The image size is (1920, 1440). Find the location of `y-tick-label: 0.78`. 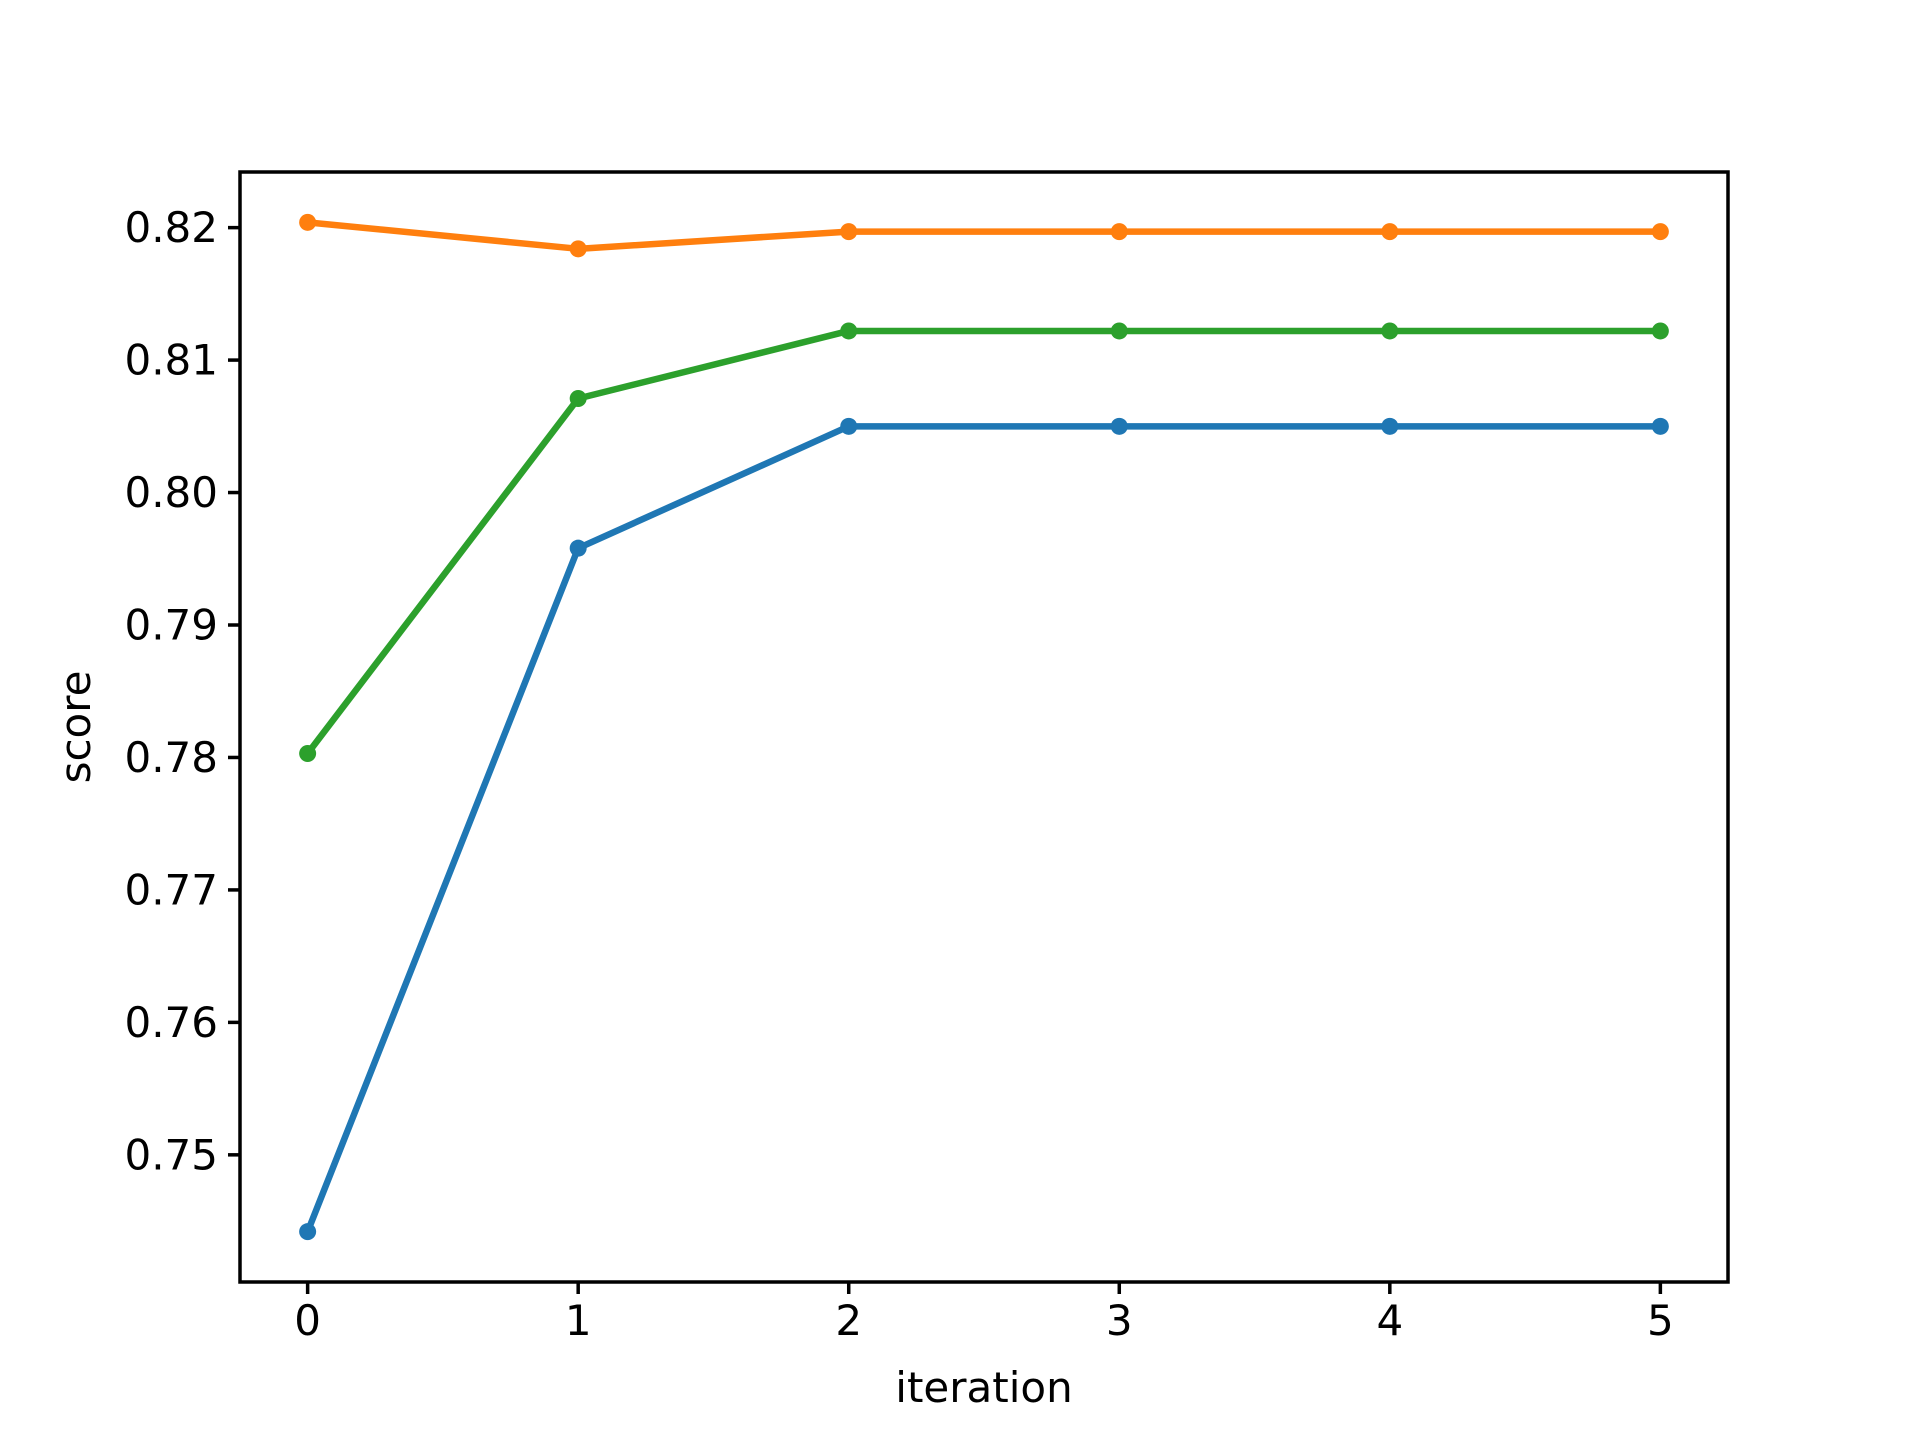

y-tick-label: 0.78 is located at coordinates (171, 757).